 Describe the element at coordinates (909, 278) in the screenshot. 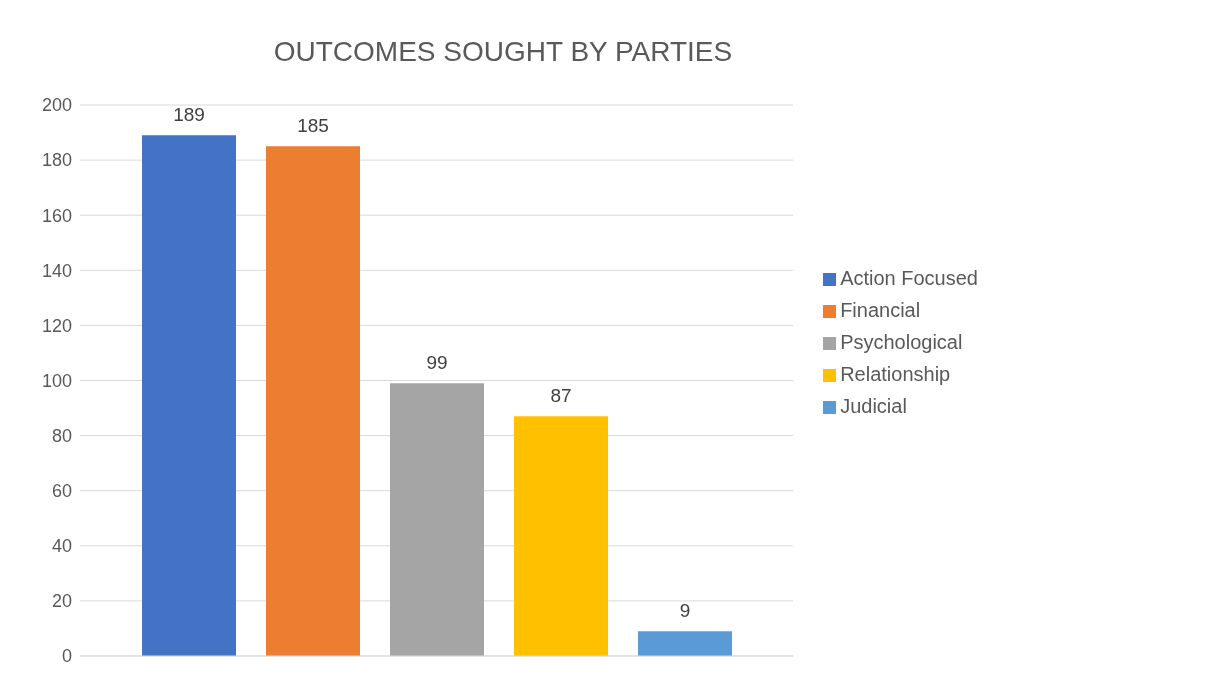

I see `legend-label: Action Focused` at that location.